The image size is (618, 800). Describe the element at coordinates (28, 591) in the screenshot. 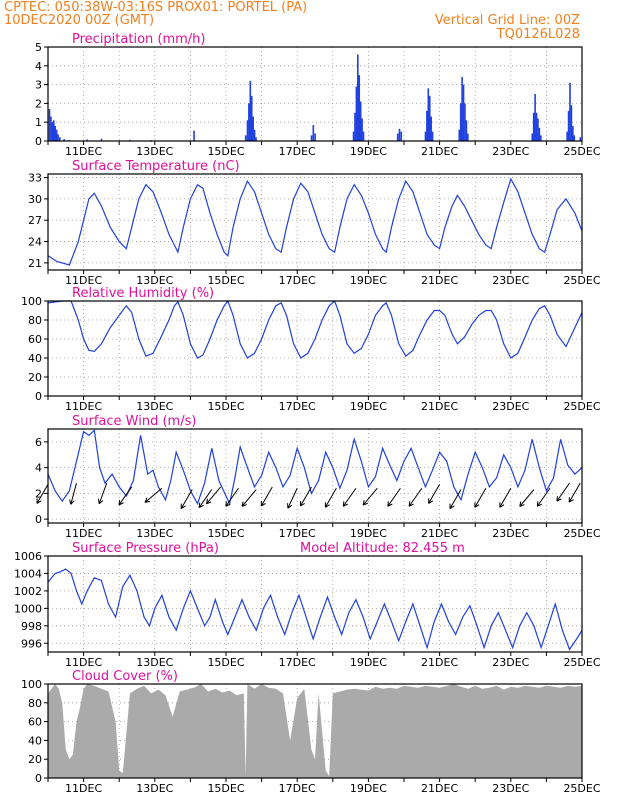

I see `y-tick-label: 1002` at that location.